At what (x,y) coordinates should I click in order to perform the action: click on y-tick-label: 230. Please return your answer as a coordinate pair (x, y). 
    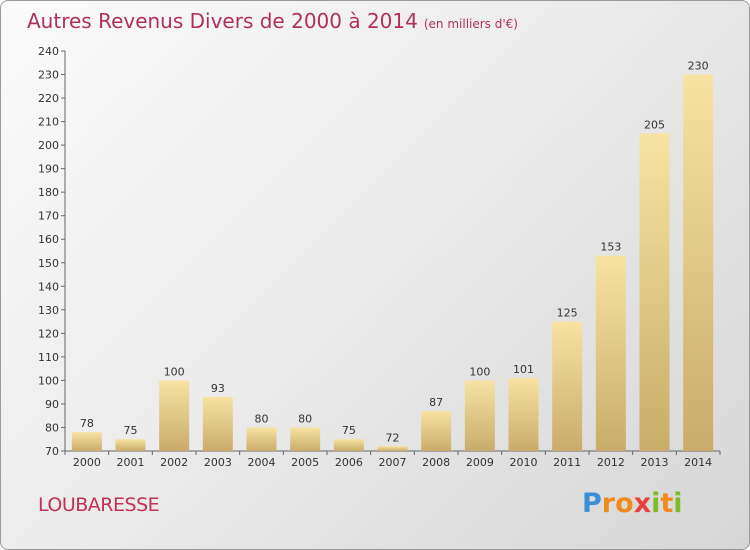
    Looking at the image, I should click on (48, 75).